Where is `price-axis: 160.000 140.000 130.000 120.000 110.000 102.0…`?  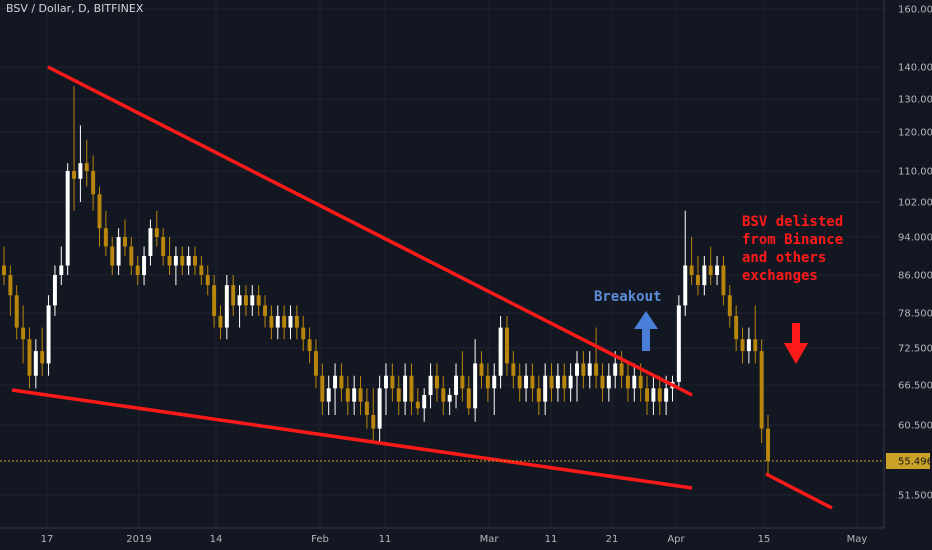
price-axis: 160.000 140.000 130.000 120.000 110.000 102.0… is located at coordinates (909, 253).